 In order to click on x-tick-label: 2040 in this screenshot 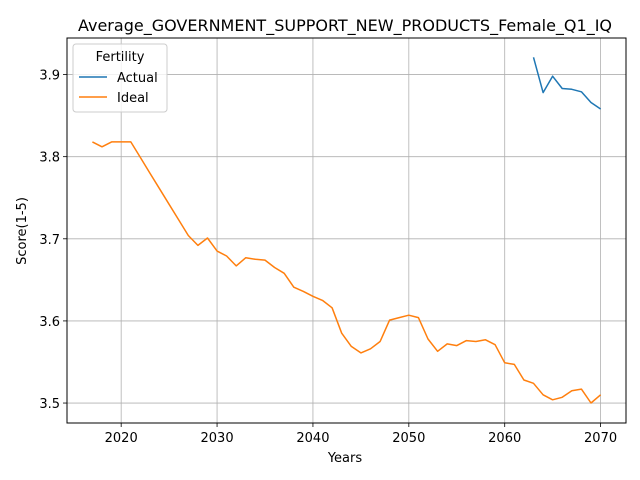, I will do `click(312, 438)`.